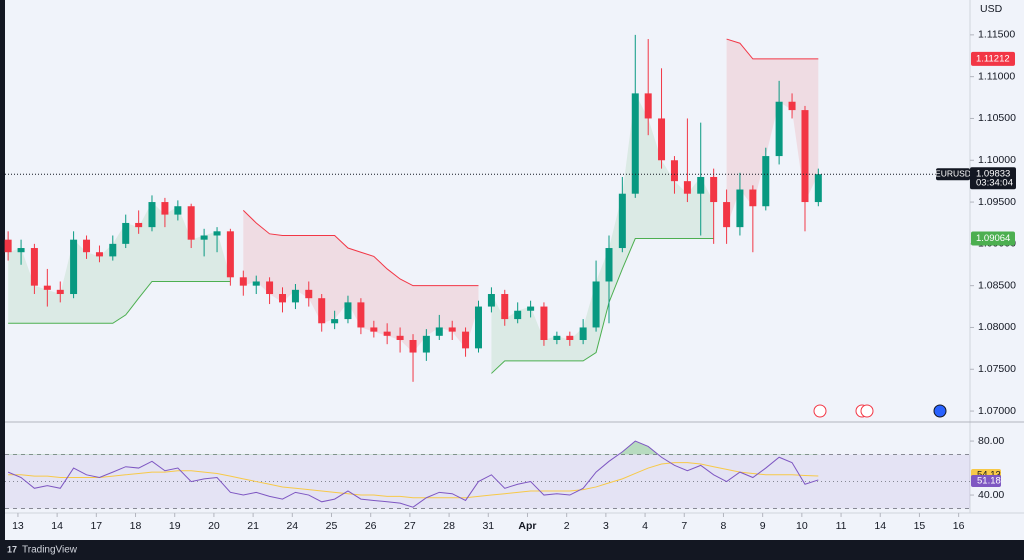 The image size is (1024, 560). I want to click on x-tick-label: 8, so click(724, 526).